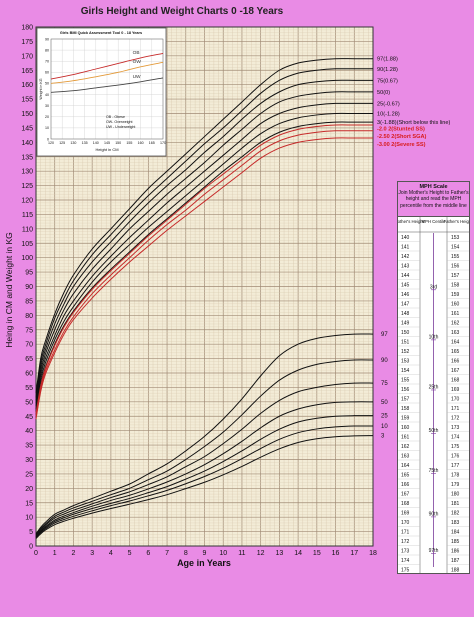 The height and width of the screenshot is (617, 474). Describe the element at coordinates (136, 53) in the screenshot. I see `bmi-series-label: OB` at that location.